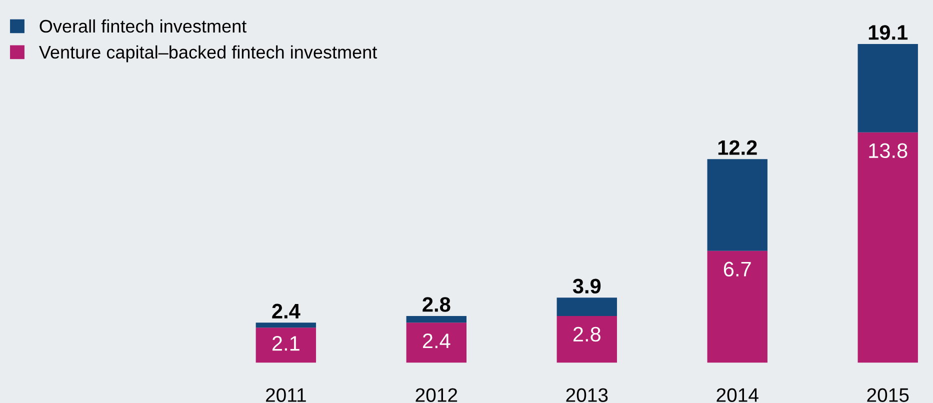 The height and width of the screenshot is (403, 933). I want to click on total-label: 3.9, so click(586, 286).